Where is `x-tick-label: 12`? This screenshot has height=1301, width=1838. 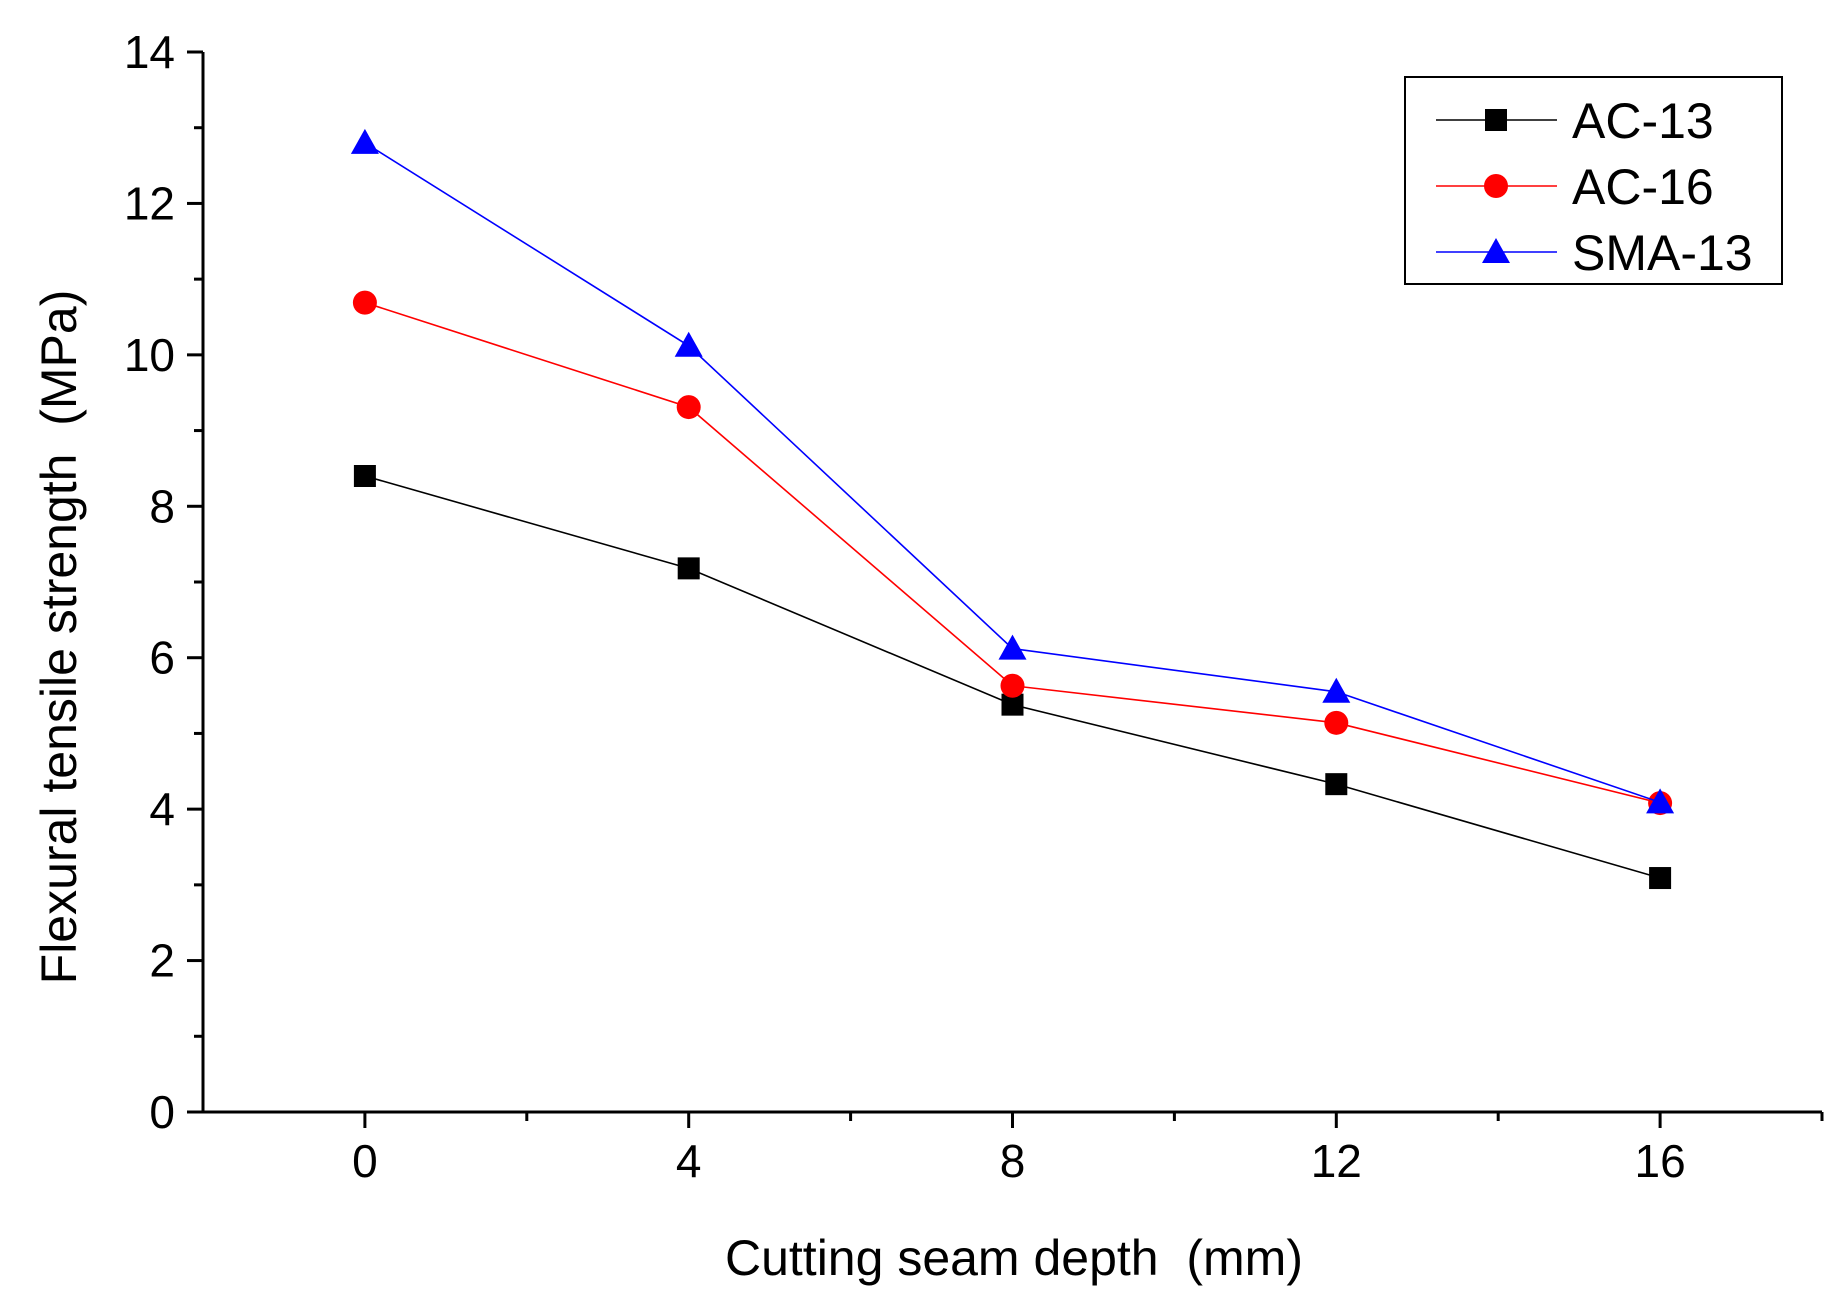 x-tick-label: 12 is located at coordinates (1336, 1161).